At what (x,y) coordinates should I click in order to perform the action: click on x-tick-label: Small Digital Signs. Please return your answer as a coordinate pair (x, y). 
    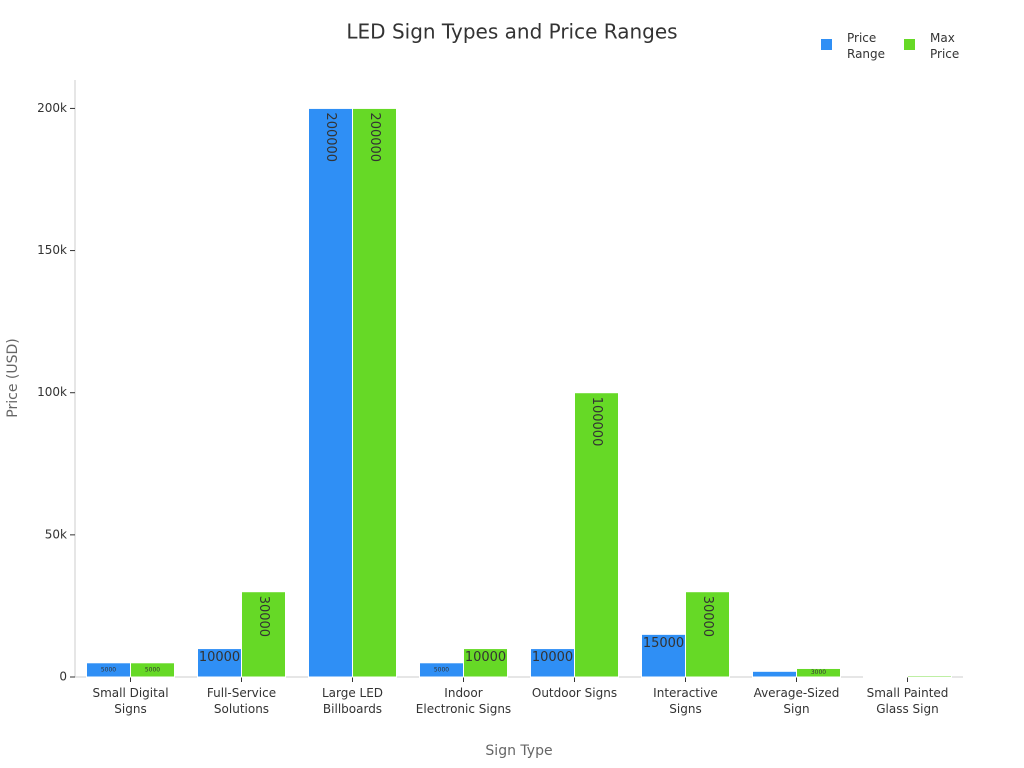
    Looking at the image, I should click on (130, 701).